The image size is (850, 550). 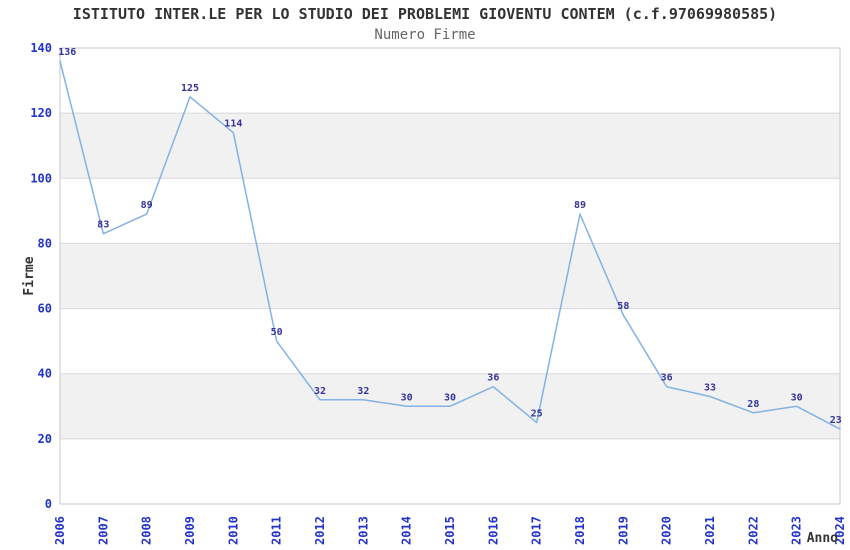 I want to click on y-axis-title: Firme, so click(x=29, y=275).